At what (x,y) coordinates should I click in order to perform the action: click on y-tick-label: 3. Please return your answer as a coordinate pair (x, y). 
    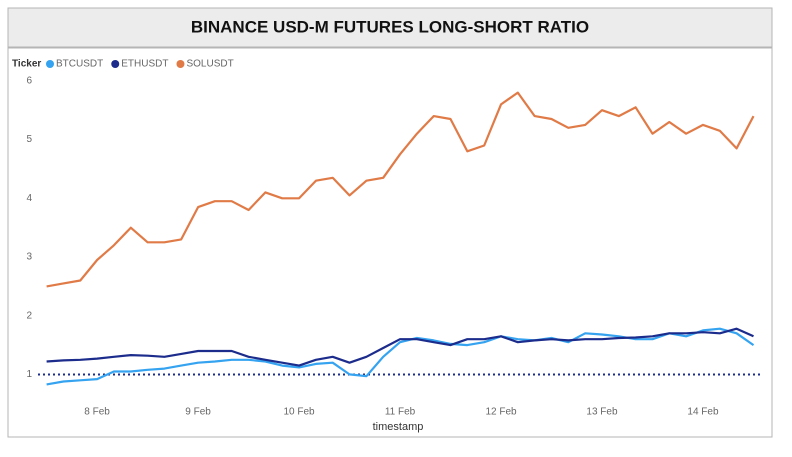
    Looking at the image, I should click on (29, 257).